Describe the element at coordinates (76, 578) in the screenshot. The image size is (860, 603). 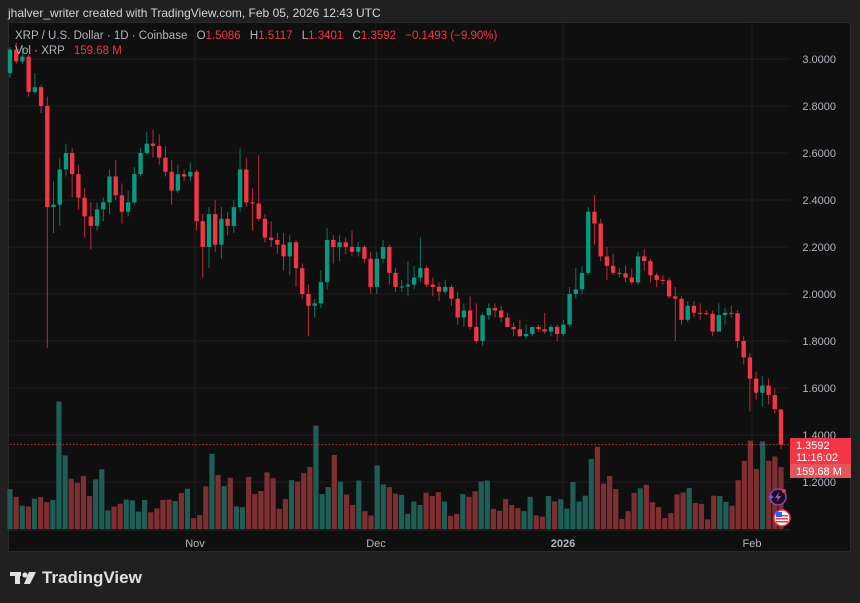
I see `tradingview-logo: TradingView` at that location.